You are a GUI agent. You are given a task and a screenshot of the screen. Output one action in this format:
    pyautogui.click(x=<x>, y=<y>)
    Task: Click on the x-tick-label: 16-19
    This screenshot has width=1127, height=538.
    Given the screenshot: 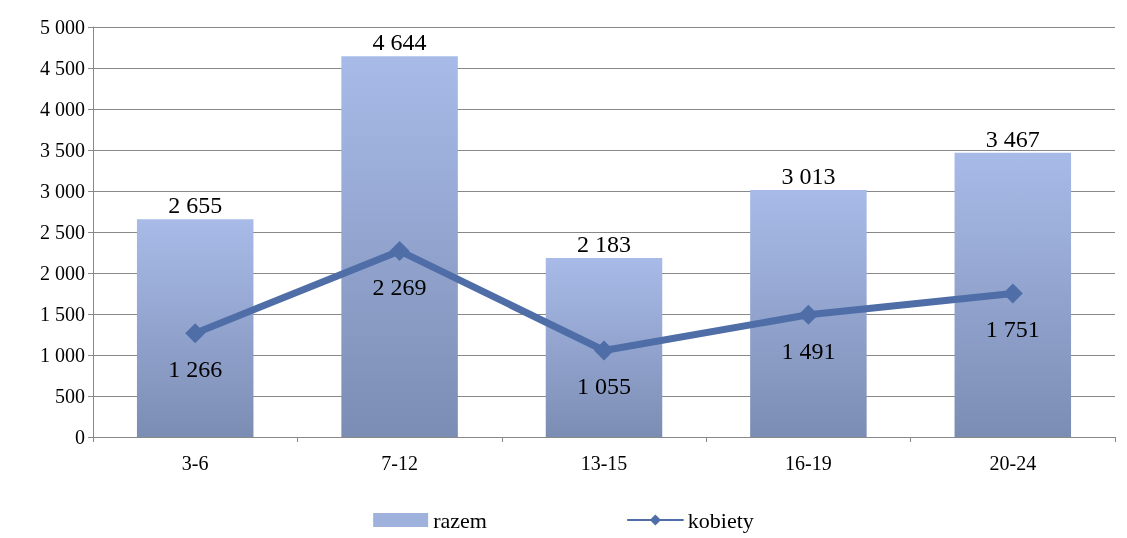 What is the action you would take?
    pyautogui.click(x=808, y=463)
    